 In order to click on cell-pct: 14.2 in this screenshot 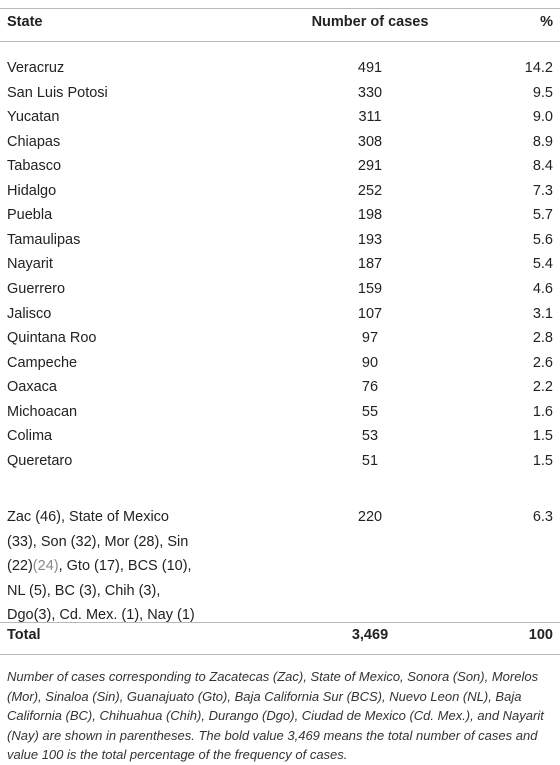, I will do `click(538, 68)`.